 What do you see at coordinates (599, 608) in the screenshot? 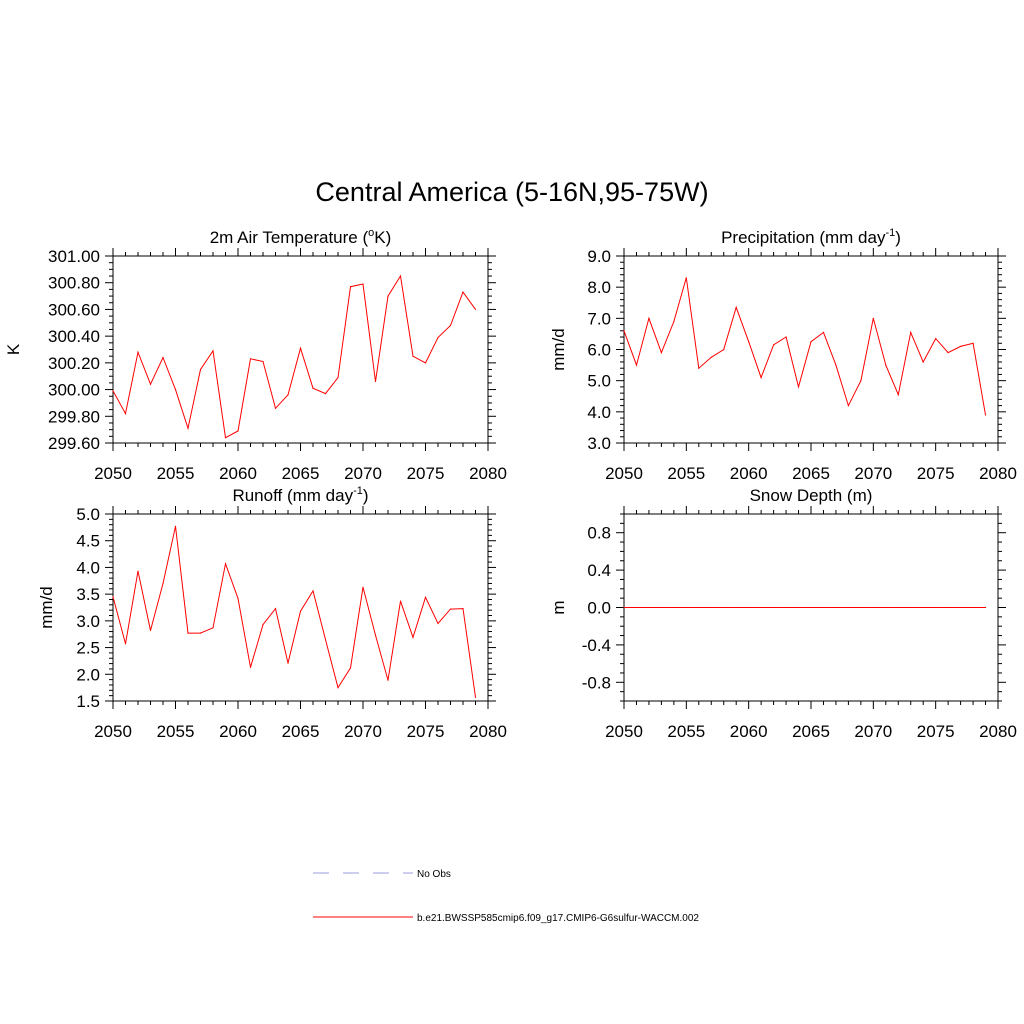
I see `y-tick-label: 0.0` at bounding box center [599, 608].